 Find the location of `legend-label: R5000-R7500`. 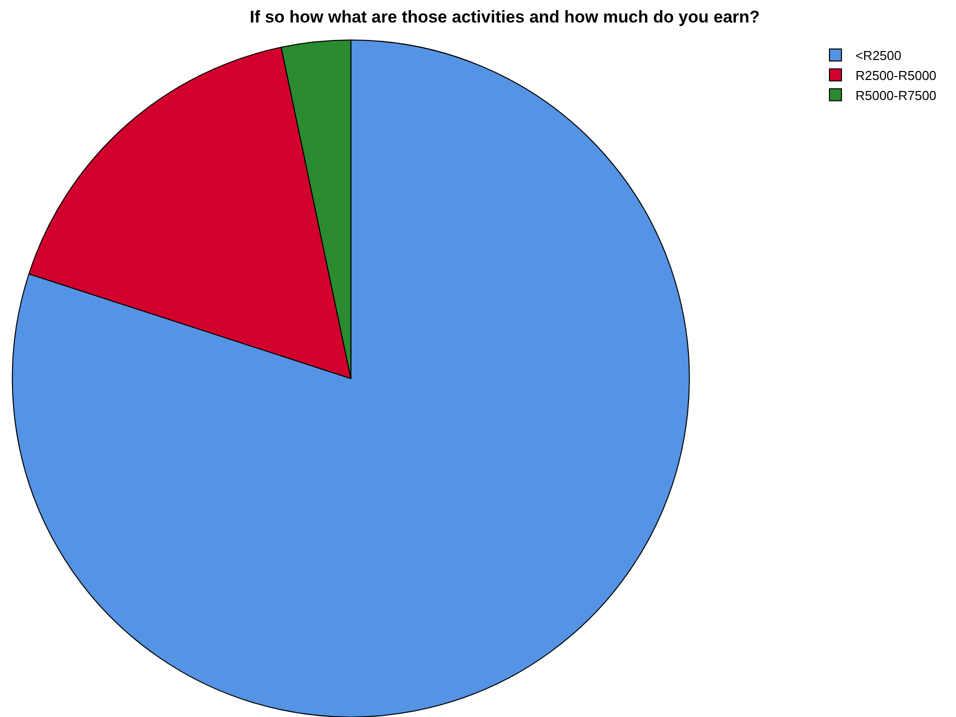

legend-label: R5000-R7500 is located at coordinates (895, 95).